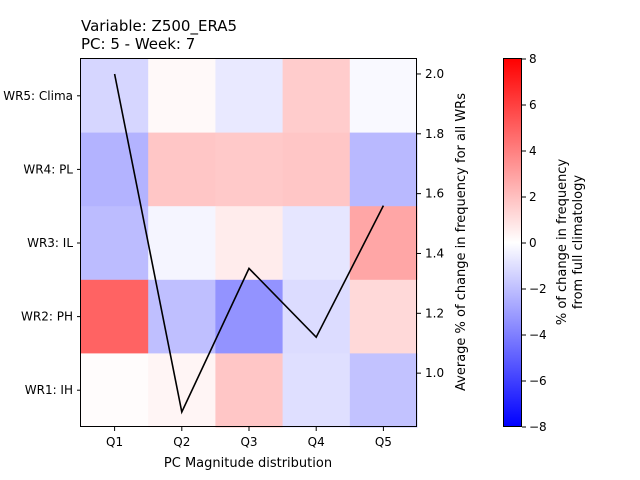 Image resolution: width=640 pixels, height=480 pixels. What do you see at coordinates (248, 463) in the screenshot?
I see `x-axis-label: PC Magnitude distribution` at bounding box center [248, 463].